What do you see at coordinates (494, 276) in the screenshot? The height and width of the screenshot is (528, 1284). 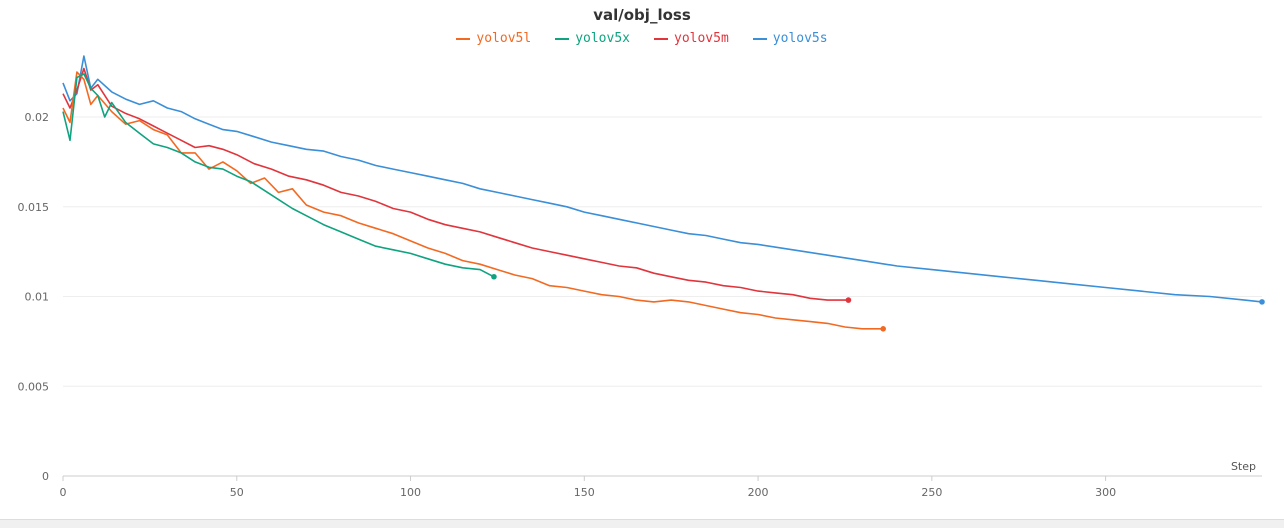 I see `series-endpoint-yolov5x` at bounding box center [494, 276].